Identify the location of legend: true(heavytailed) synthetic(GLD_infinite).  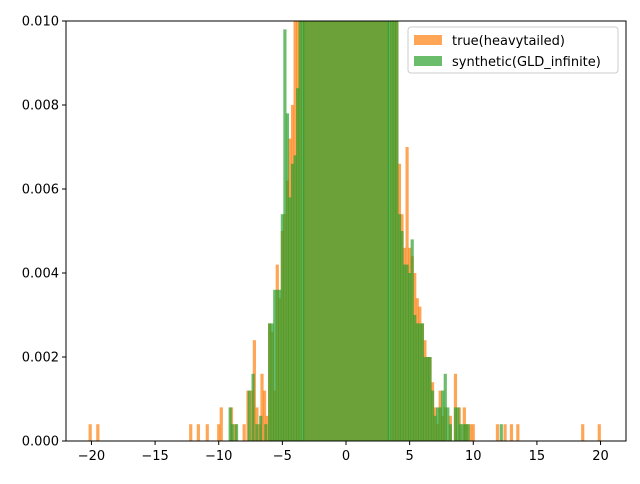
(513, 50).